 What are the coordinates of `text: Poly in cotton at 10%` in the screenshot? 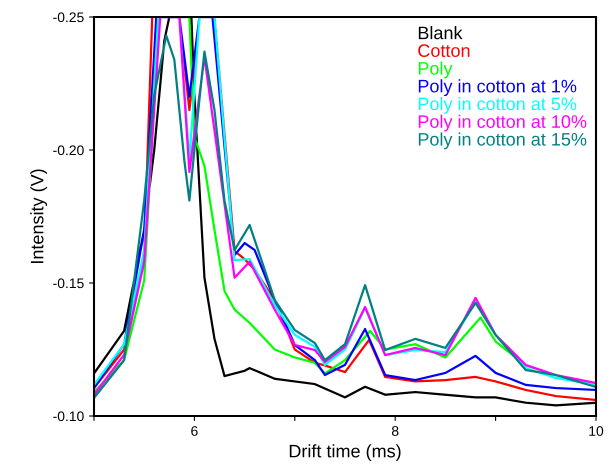 It's located at (502, 123).